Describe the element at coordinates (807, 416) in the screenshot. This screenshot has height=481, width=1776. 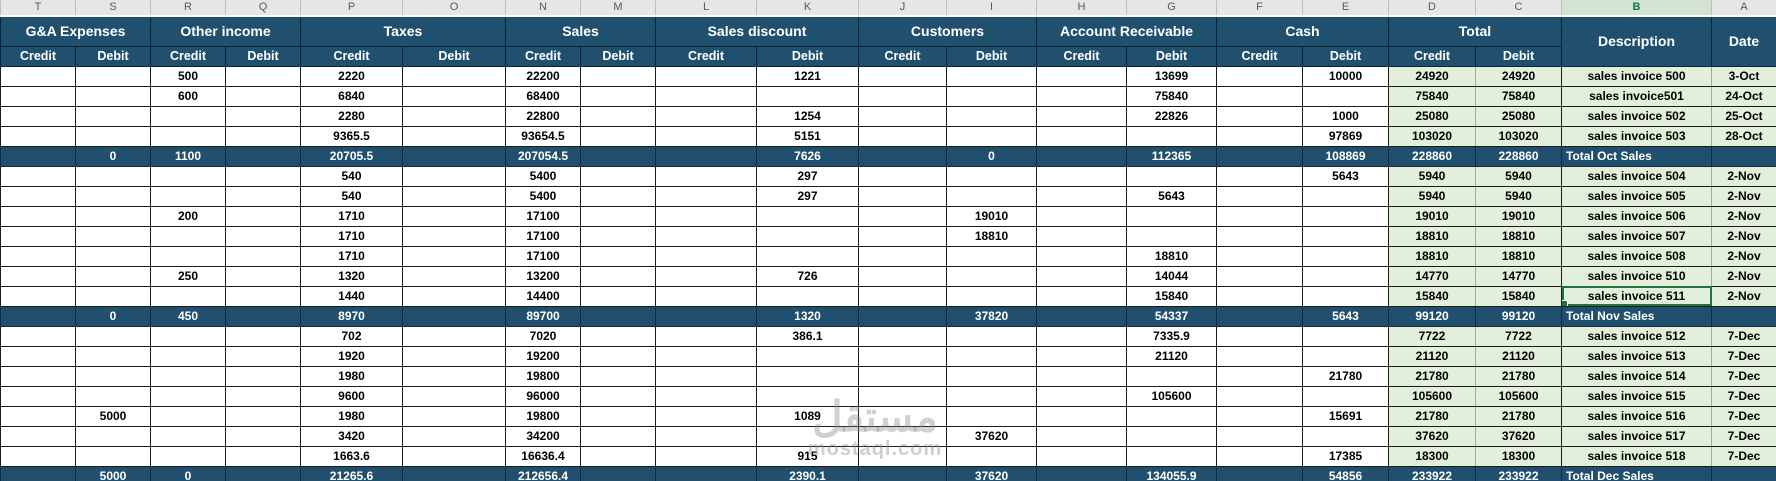
I see `value-cell: 1089` at that location.